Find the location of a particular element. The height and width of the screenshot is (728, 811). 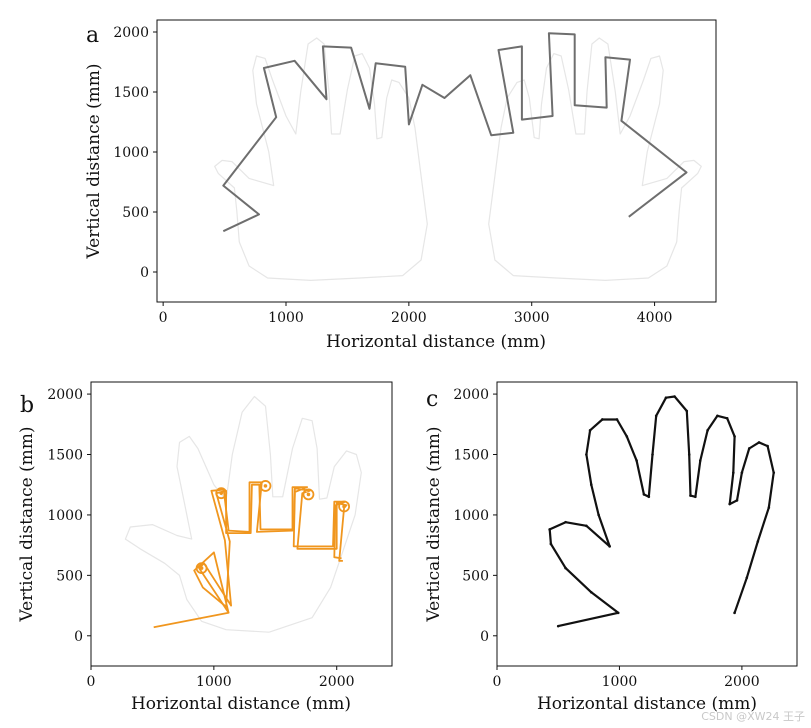

panel-letter: a is located at coordinates (92, 35).